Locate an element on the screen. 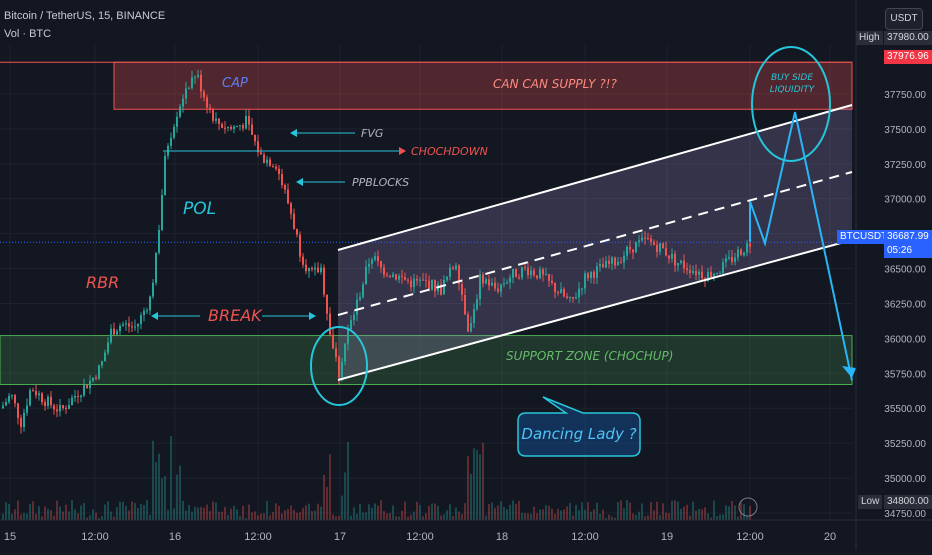 The width and height of the screenshot is (932, 555). currency-button: USDT is located at coordinates (904, 19).